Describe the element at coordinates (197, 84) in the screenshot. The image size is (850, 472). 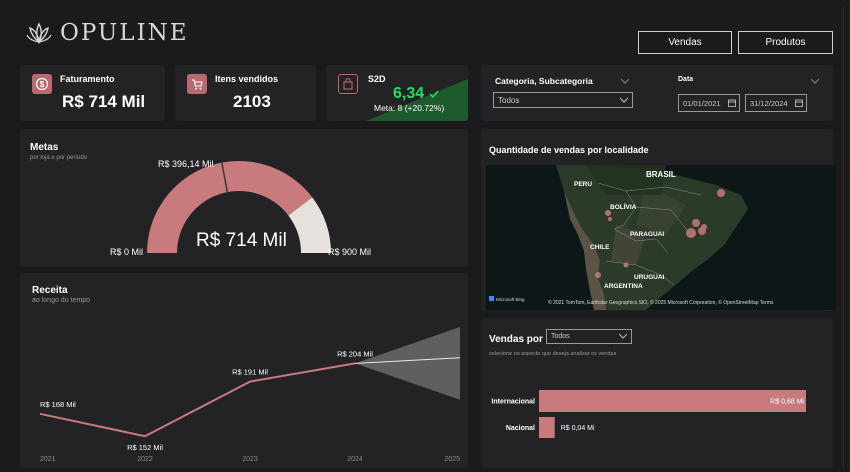
I see `cart-icon` at that location.